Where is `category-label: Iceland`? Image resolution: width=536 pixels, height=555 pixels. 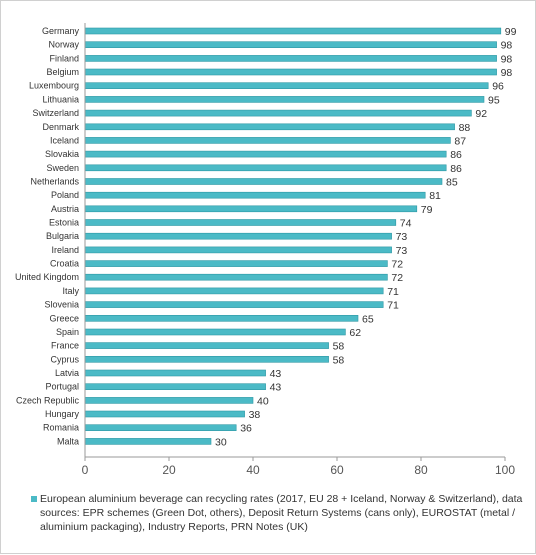
category-label: Iceland is located at coordinates (64, 140).